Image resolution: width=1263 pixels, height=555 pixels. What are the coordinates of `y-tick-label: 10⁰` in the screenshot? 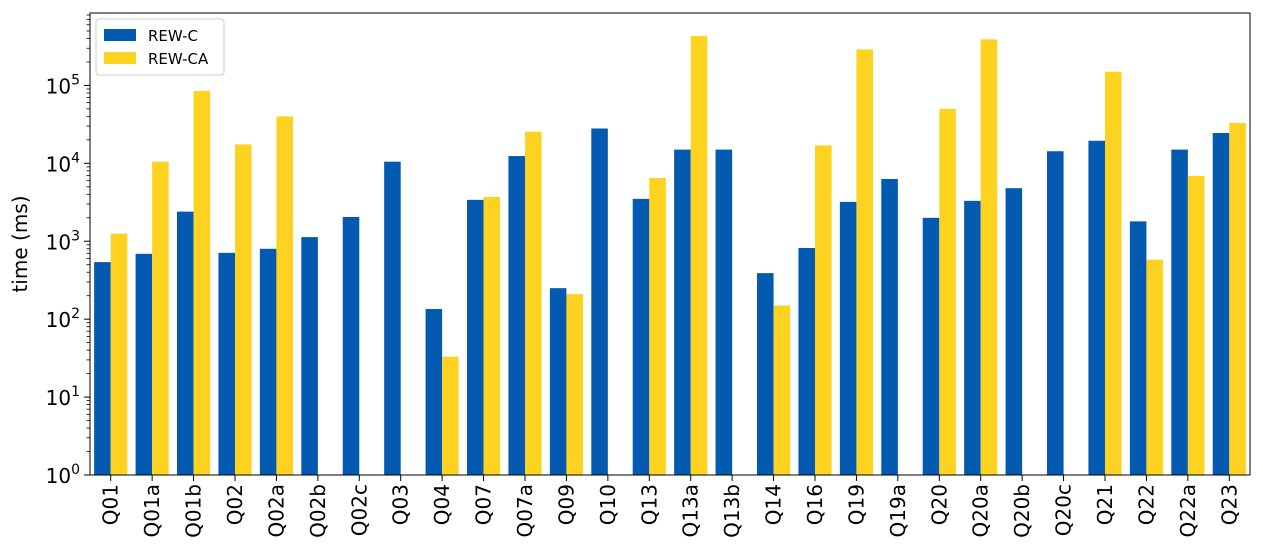 It's located at (63, 475).